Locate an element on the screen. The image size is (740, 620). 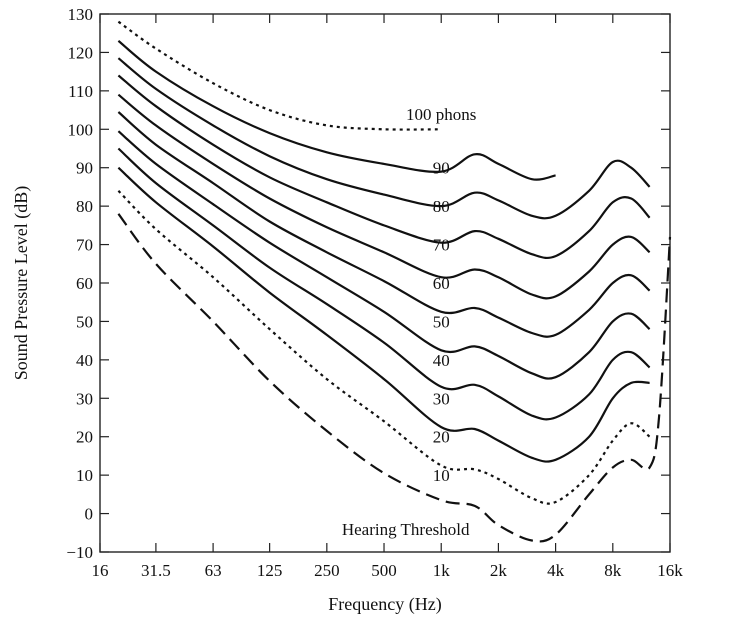
x-tick-label: 16k is located at coordinates (670, 570).